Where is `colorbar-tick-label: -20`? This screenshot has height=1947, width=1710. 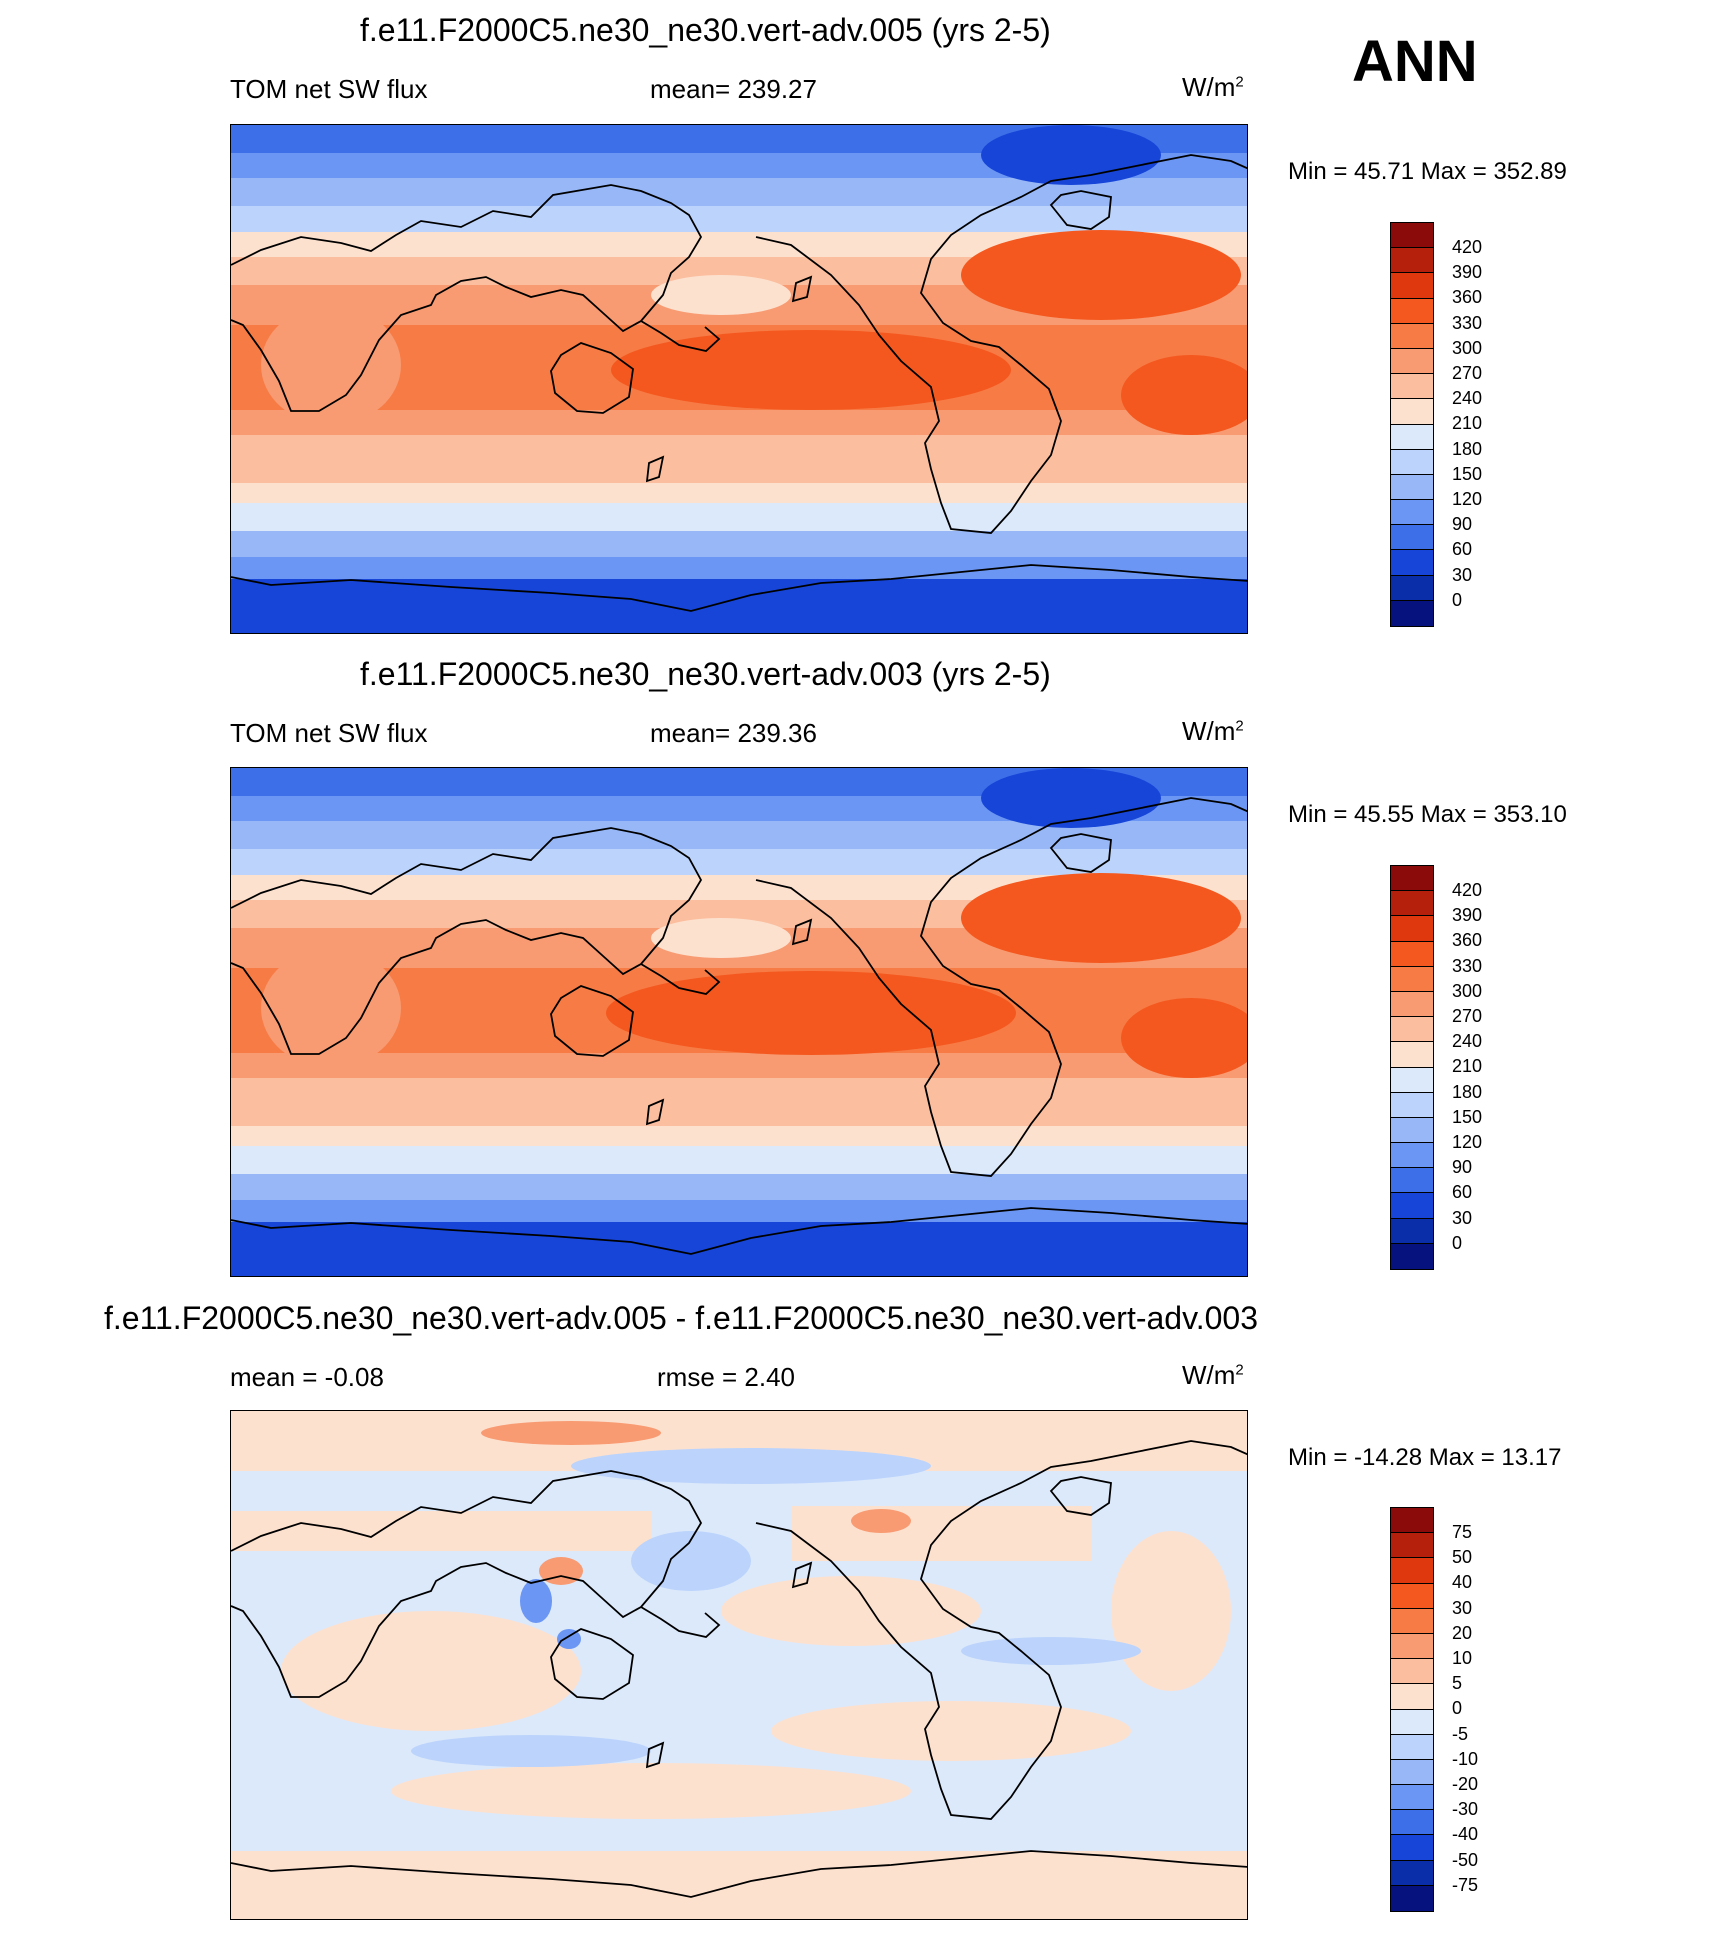
colorbar-tick-label: -20 is located at coordinates (1465, 1784).